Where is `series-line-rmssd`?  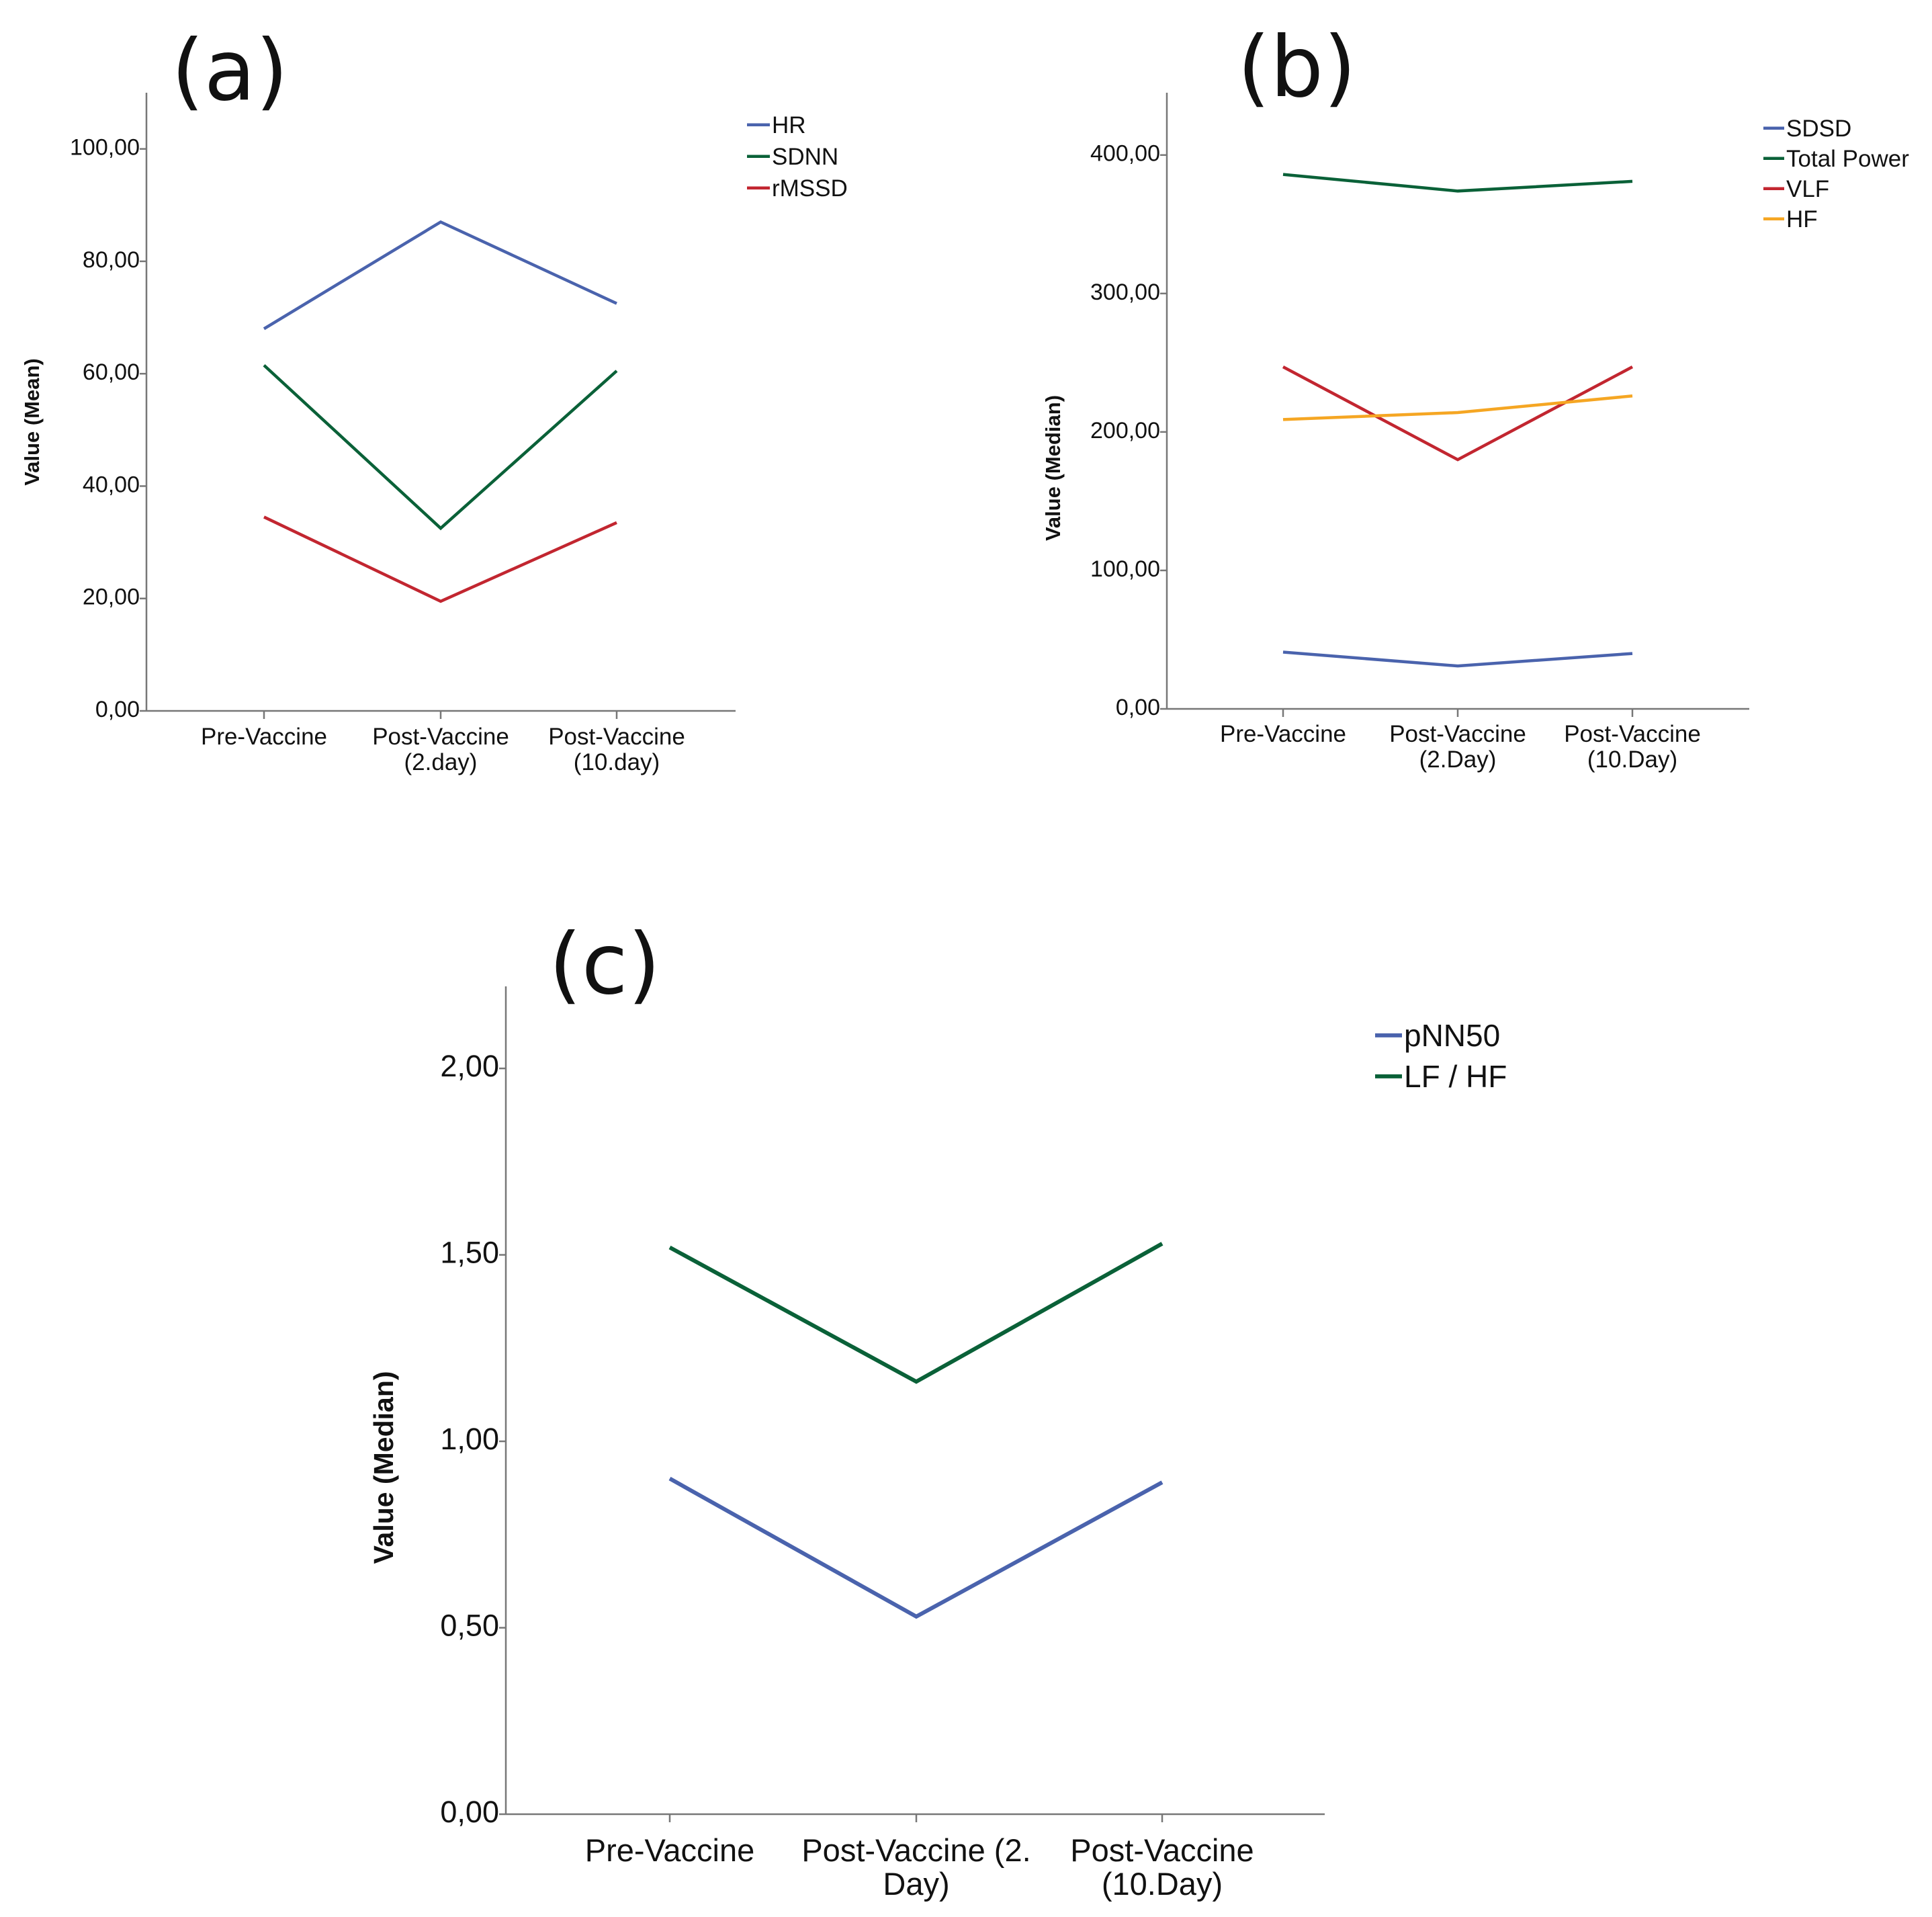
series-line-rmssd is located at coordinates (440, 559).